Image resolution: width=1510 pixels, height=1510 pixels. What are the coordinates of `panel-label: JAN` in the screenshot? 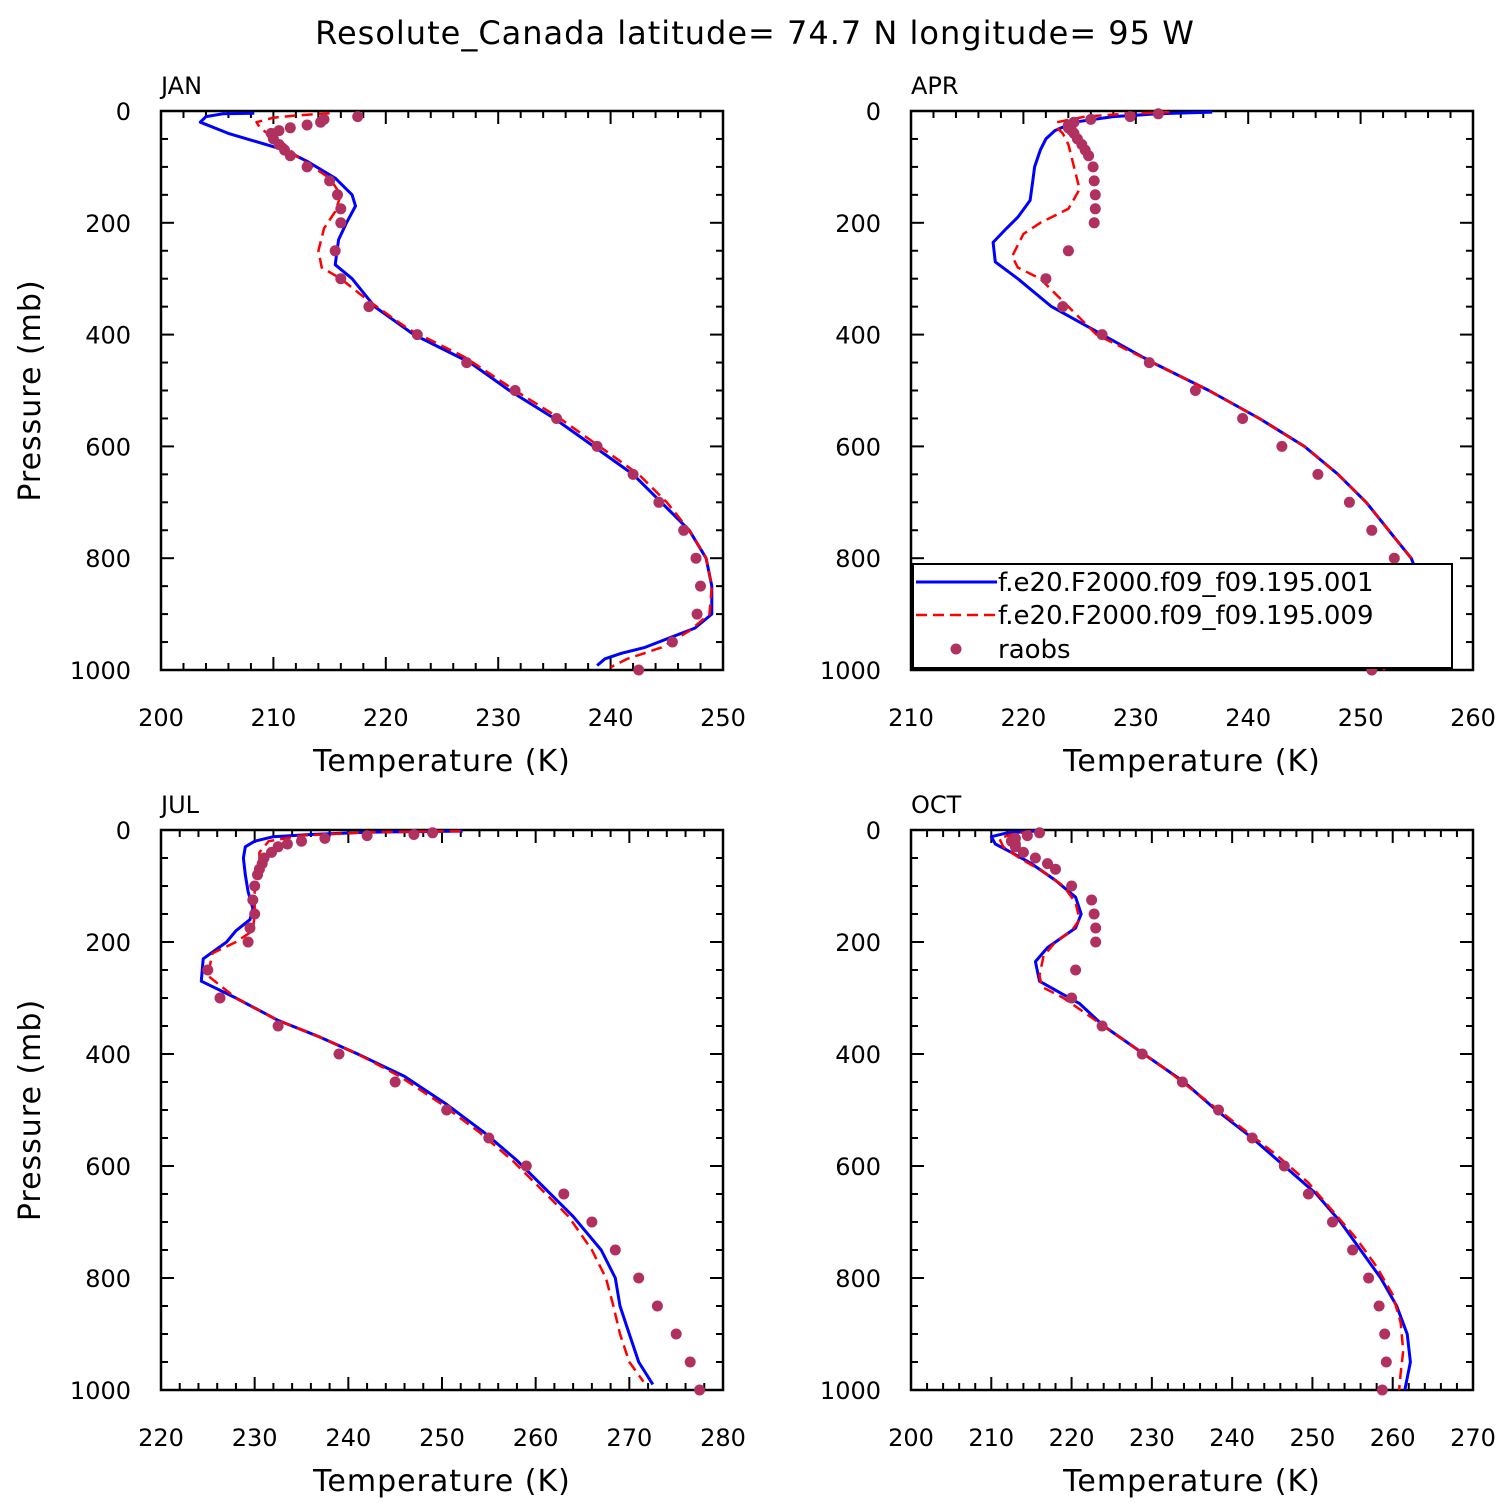 It's located at (180, 86).